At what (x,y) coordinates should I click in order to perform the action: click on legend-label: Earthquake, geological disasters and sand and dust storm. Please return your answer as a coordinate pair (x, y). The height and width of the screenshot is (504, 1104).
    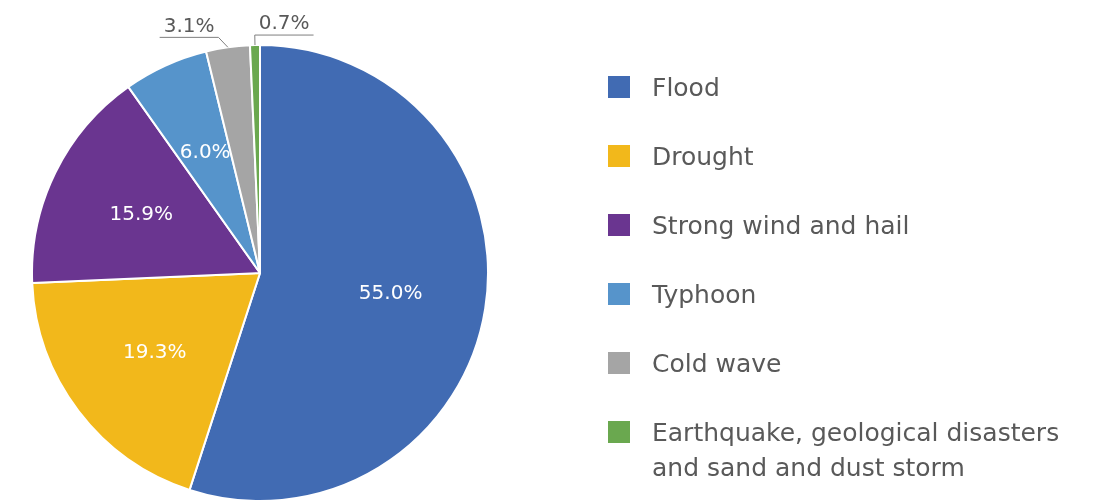
    Looking at the image, I should click on (856, 450).